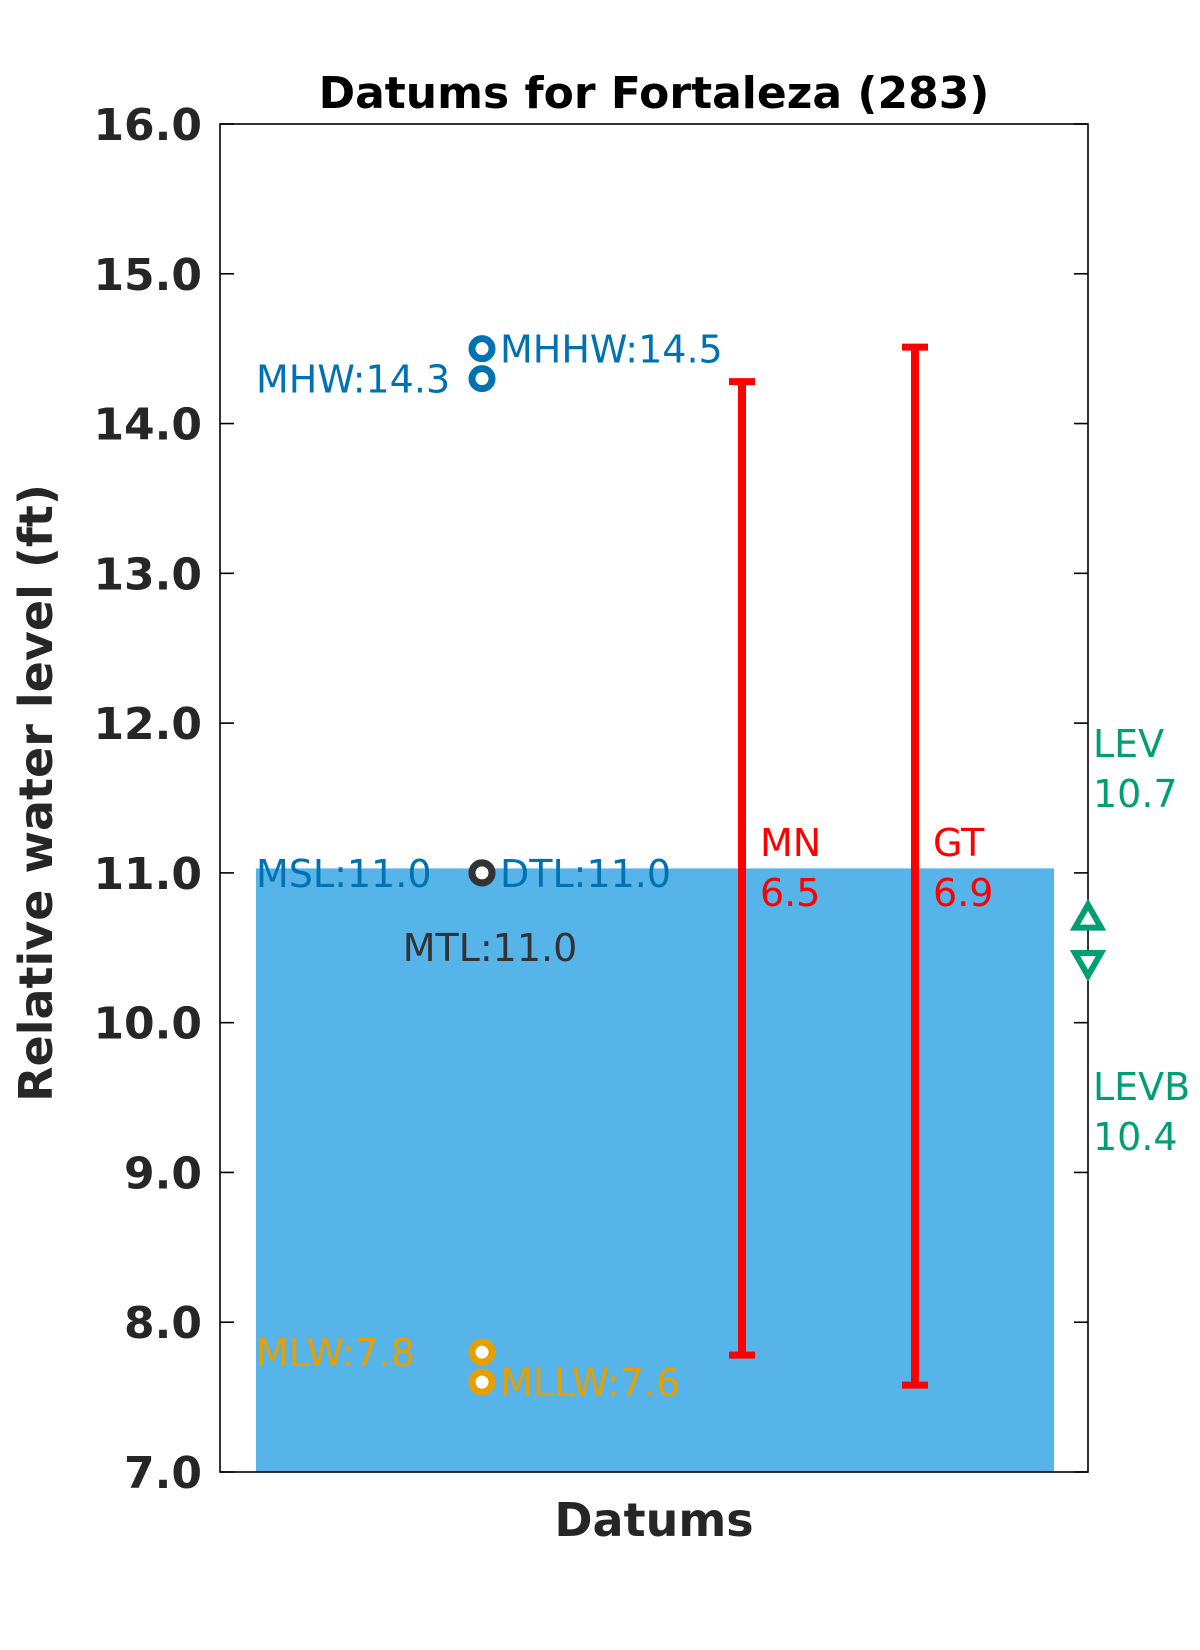  What do you see at coordinates (163, 1473) in the screenshot?
I see `y-tick-label-0: 7.0` at bounding box center [163, 1473].